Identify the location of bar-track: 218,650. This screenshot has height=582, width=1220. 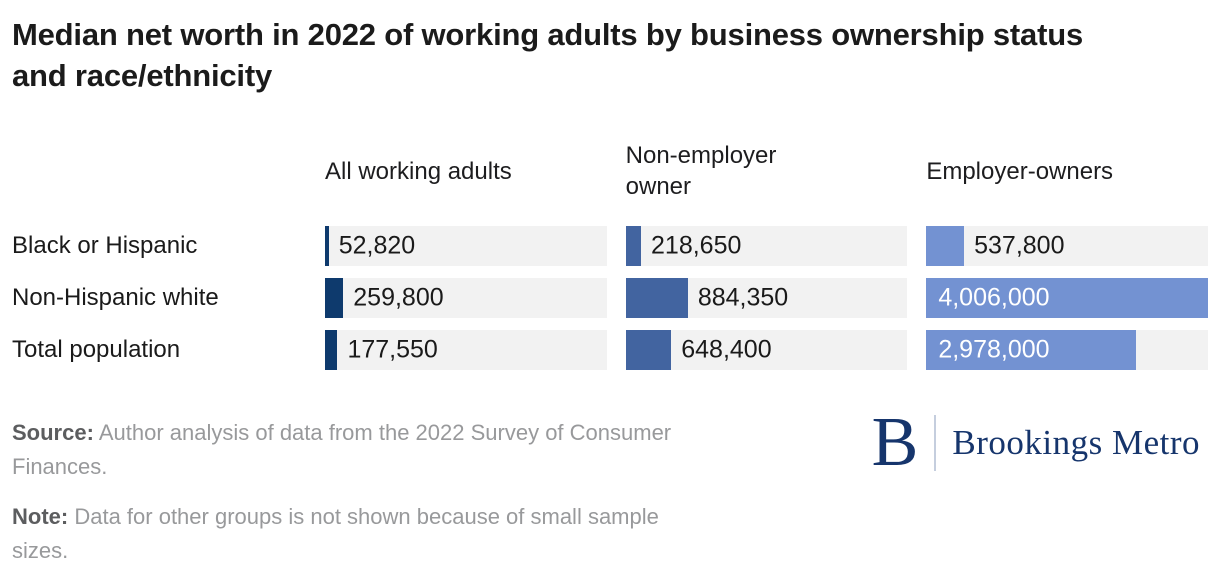
(766, 246).